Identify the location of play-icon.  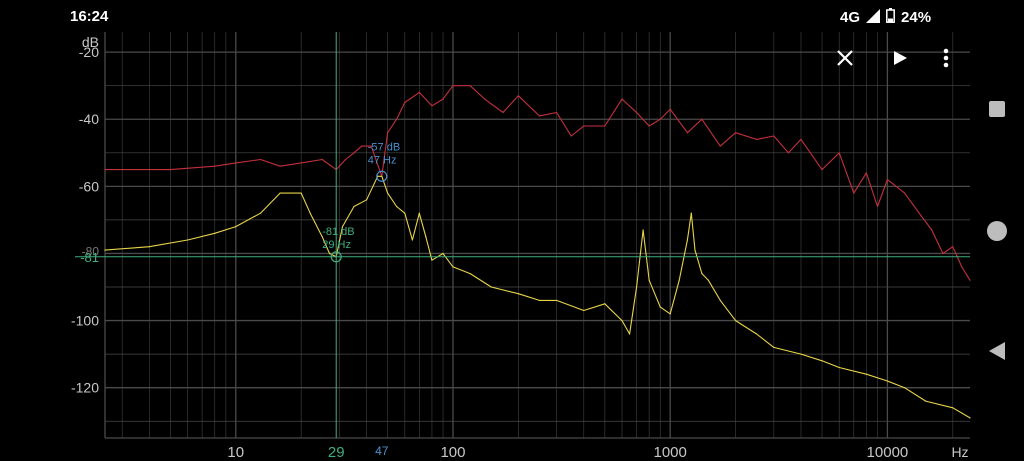
(900, 58).